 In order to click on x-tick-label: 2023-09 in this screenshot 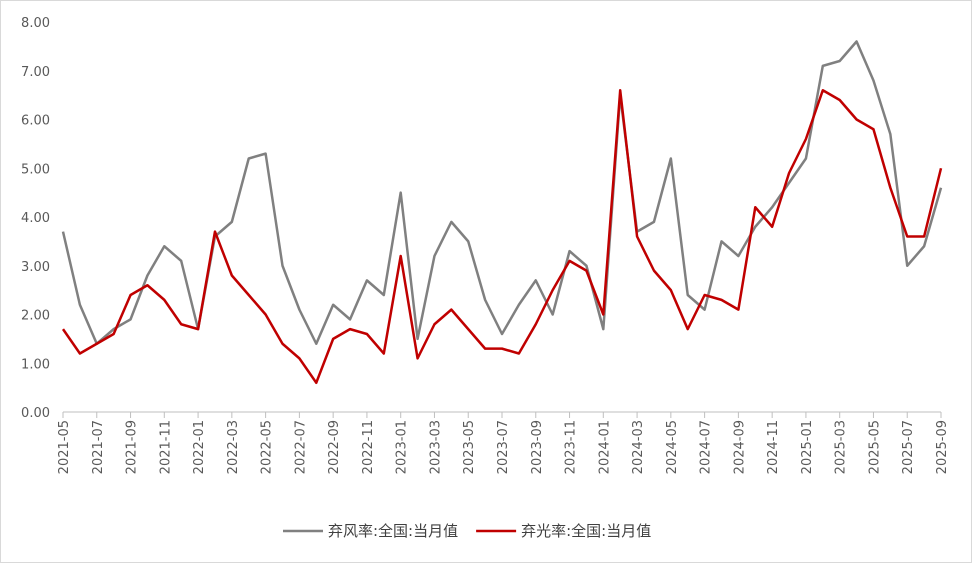, I will do `click(537, 447)`.